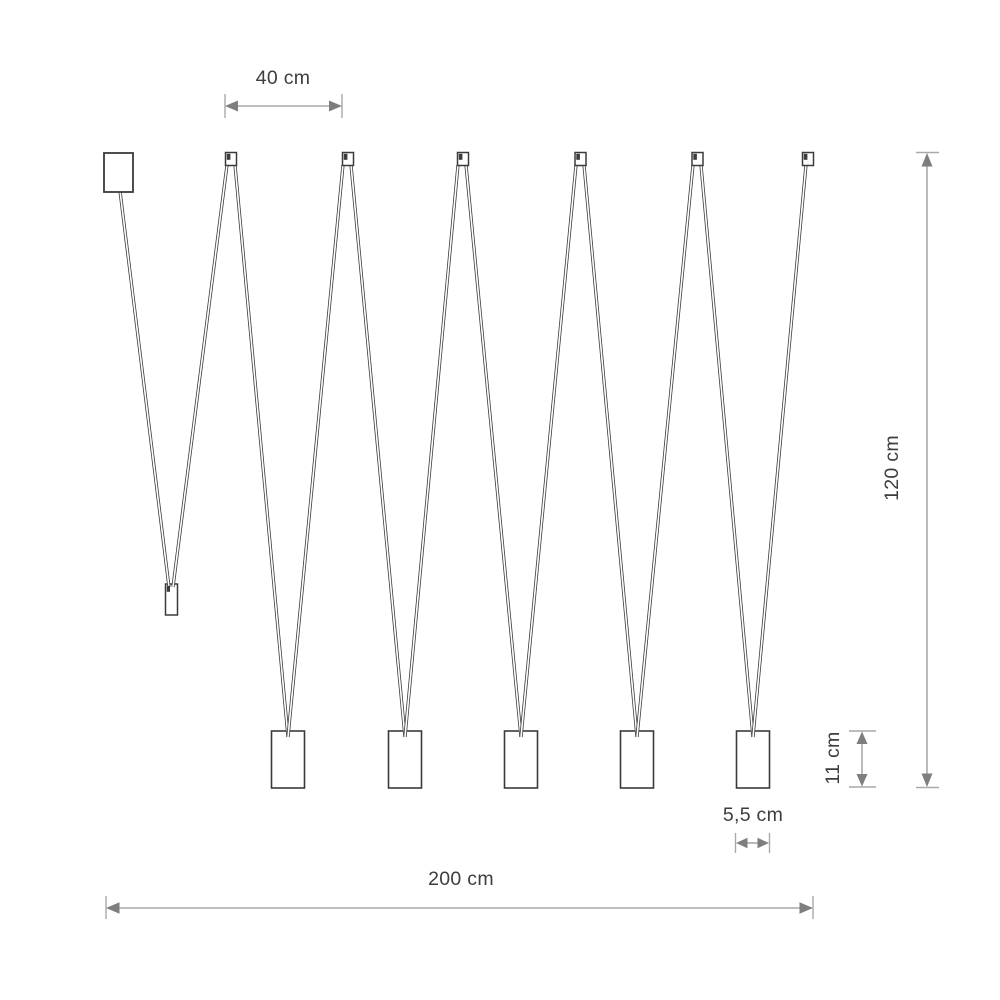 The height and width of the screenshot is (1000, 1000). I want to click on cable-connector-mount1, so click(200, 376).